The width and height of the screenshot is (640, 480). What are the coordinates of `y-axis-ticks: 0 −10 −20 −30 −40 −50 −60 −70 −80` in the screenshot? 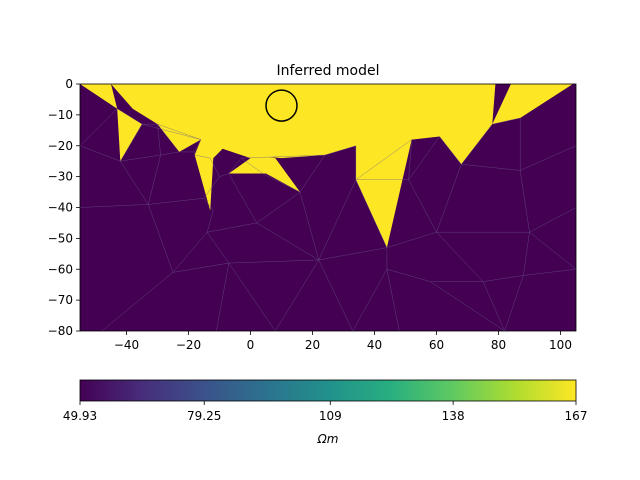 It's located at (64, 207).